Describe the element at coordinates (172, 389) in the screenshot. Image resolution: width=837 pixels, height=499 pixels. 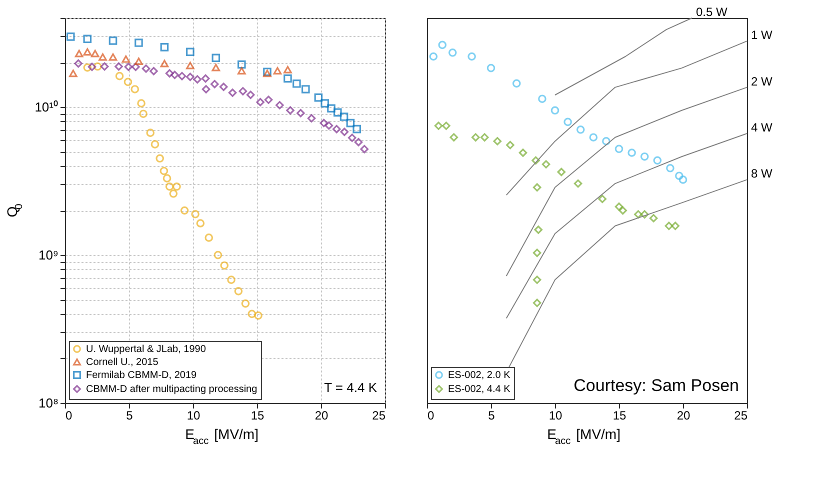
I see `legend-label: CBMM-D after multipacting processing` at that location.